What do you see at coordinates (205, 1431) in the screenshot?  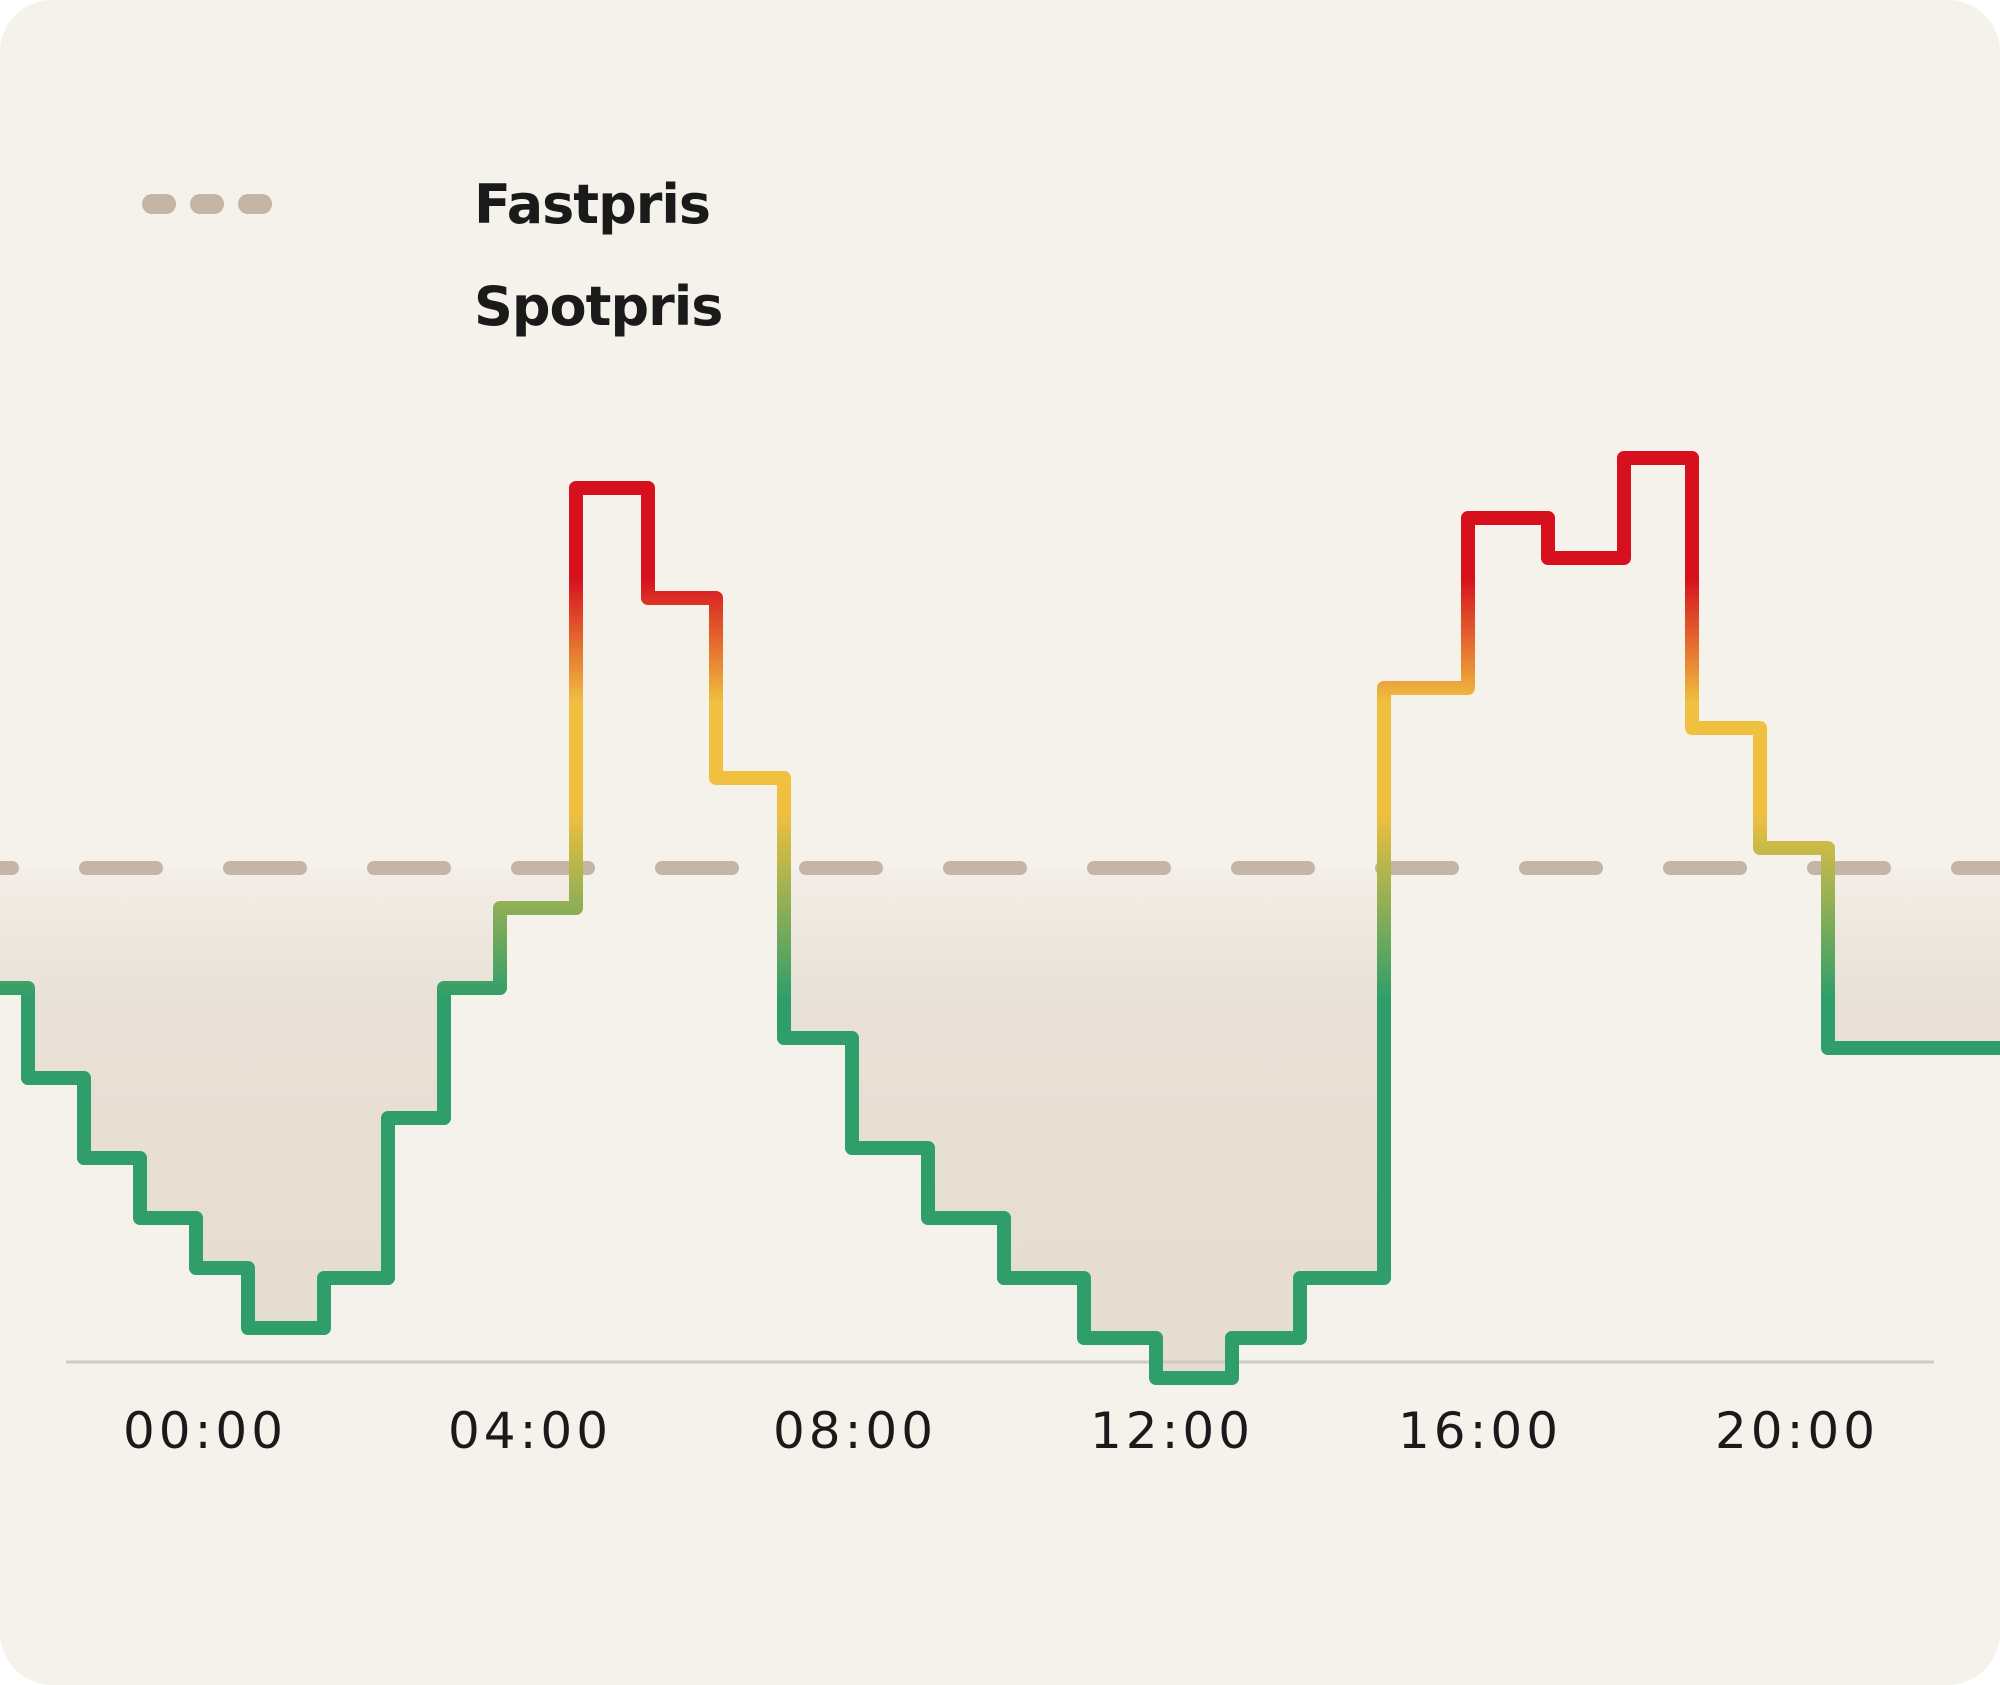 I see `x-tick-label: 00:00` at bounding box center [205, 1431].